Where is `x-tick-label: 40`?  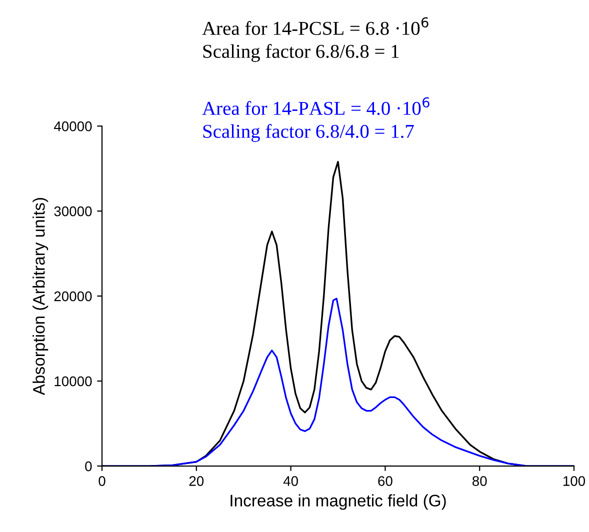
x-tick-label: 40 is located at coordinates (290, 481).